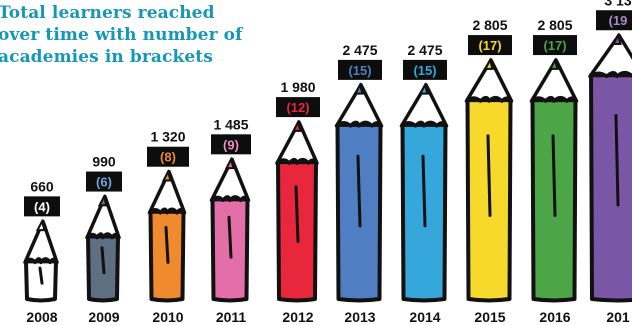 The height and width of the screenshot is (325, 632). Describe the element at coordinates (618, 20) in the screenshot. I see `academies-label: (19` at that location.